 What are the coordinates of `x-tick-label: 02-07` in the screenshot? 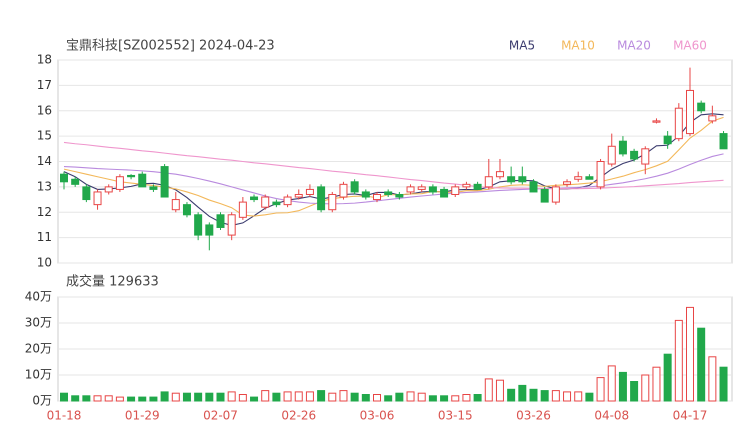 It's located at (220, 416).